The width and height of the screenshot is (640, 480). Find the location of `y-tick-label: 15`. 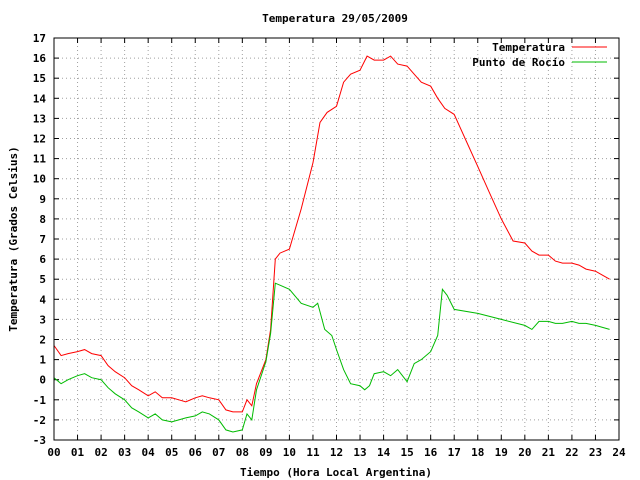

y-tick-label: 15 is located at coordinates (39, 78).